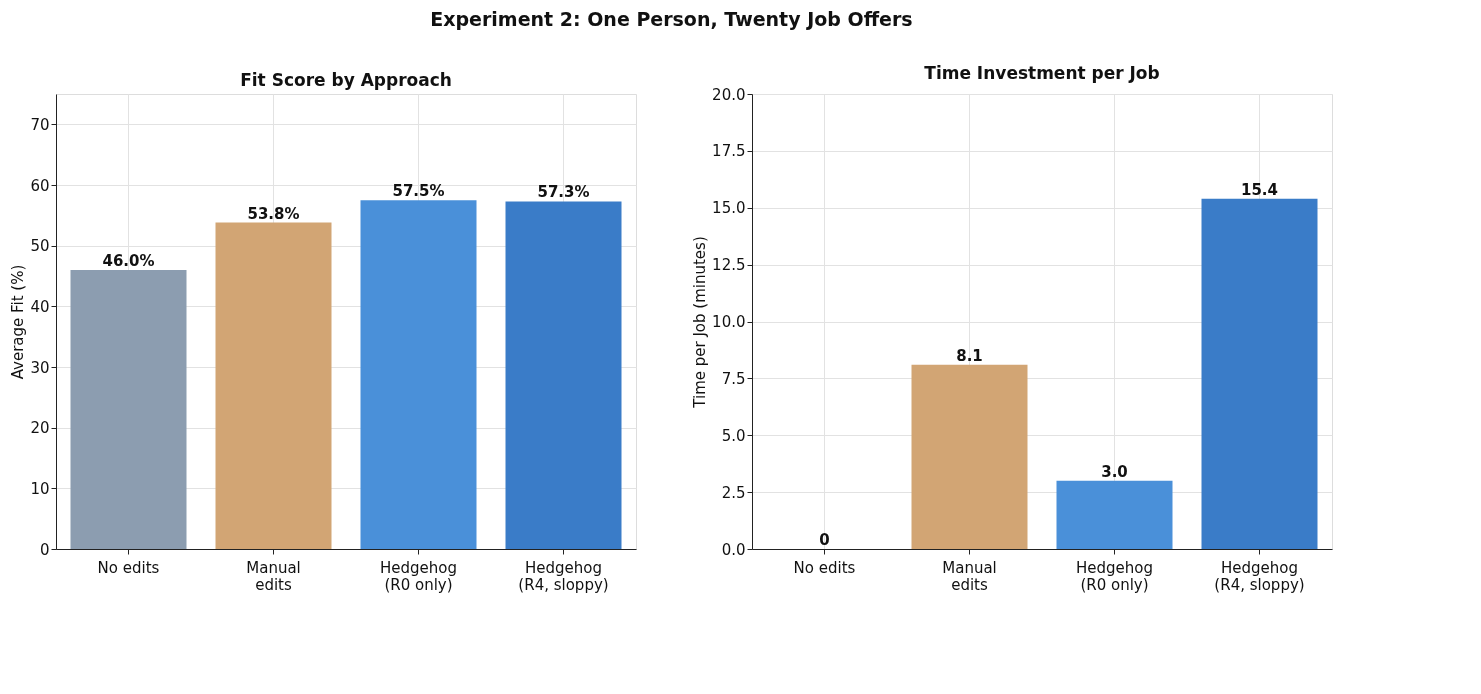  Describe the element at coordinates (671, 18) in the screenshot. I see `text: Experiment 2: One Person, Twenty Job Offers` at that location.